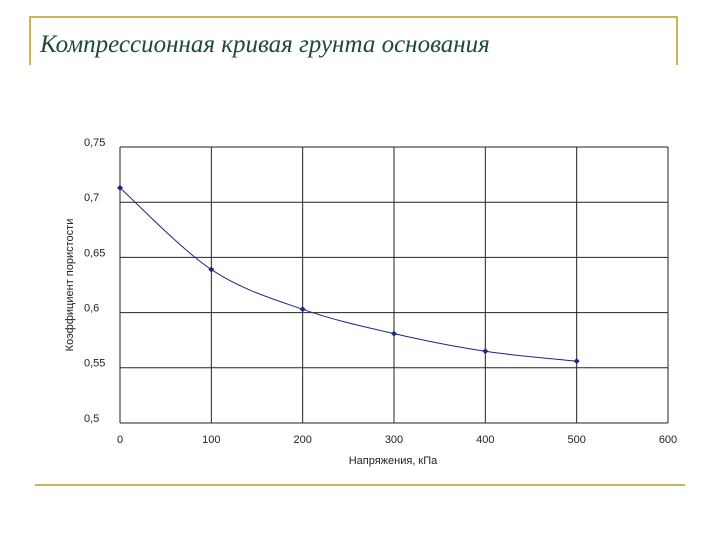 This screenshot has height=545, width=720. Describe the element at coordinates (576, 440) in the screenshot. I see `x-tick-label: 500` at that location.